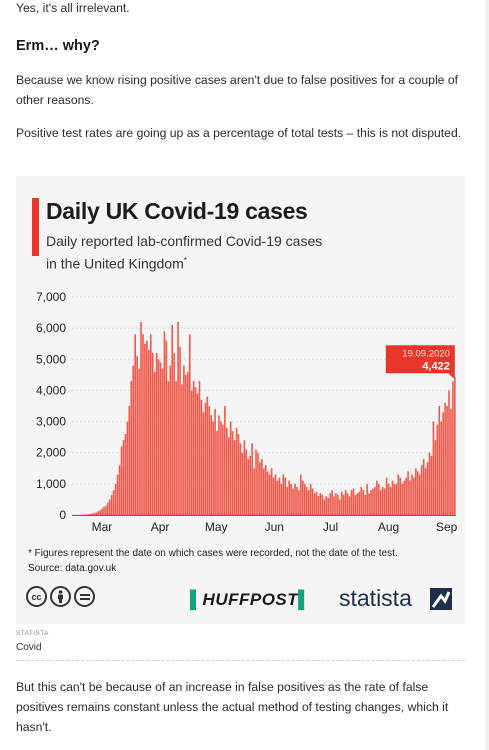  What do you see at coordinates (426, 353) in the screenshot?
I see `callout-date: 19.09.2020` at bounding box center [426, 353].